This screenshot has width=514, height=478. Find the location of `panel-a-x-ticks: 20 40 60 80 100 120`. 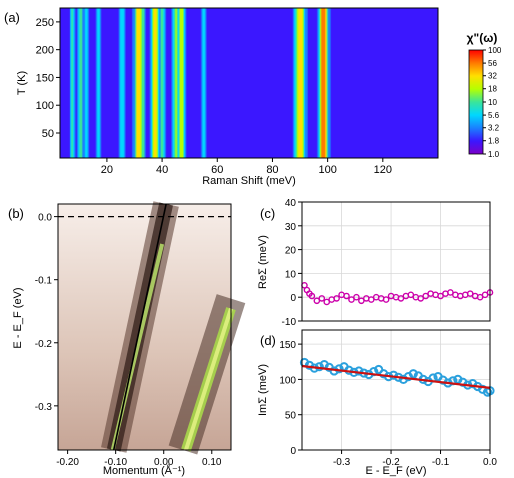

panel-a-x-ticks: 20 40 60 80 100 120 is located at coordinates (246, 167).